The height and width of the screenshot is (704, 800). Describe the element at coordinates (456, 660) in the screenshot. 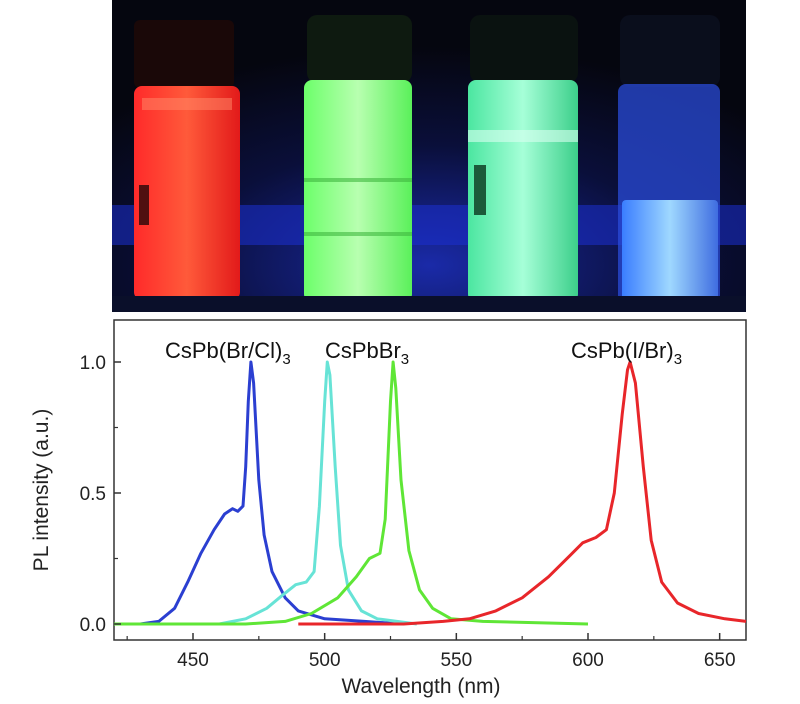

I see `x-tick-label: 550` at that location.